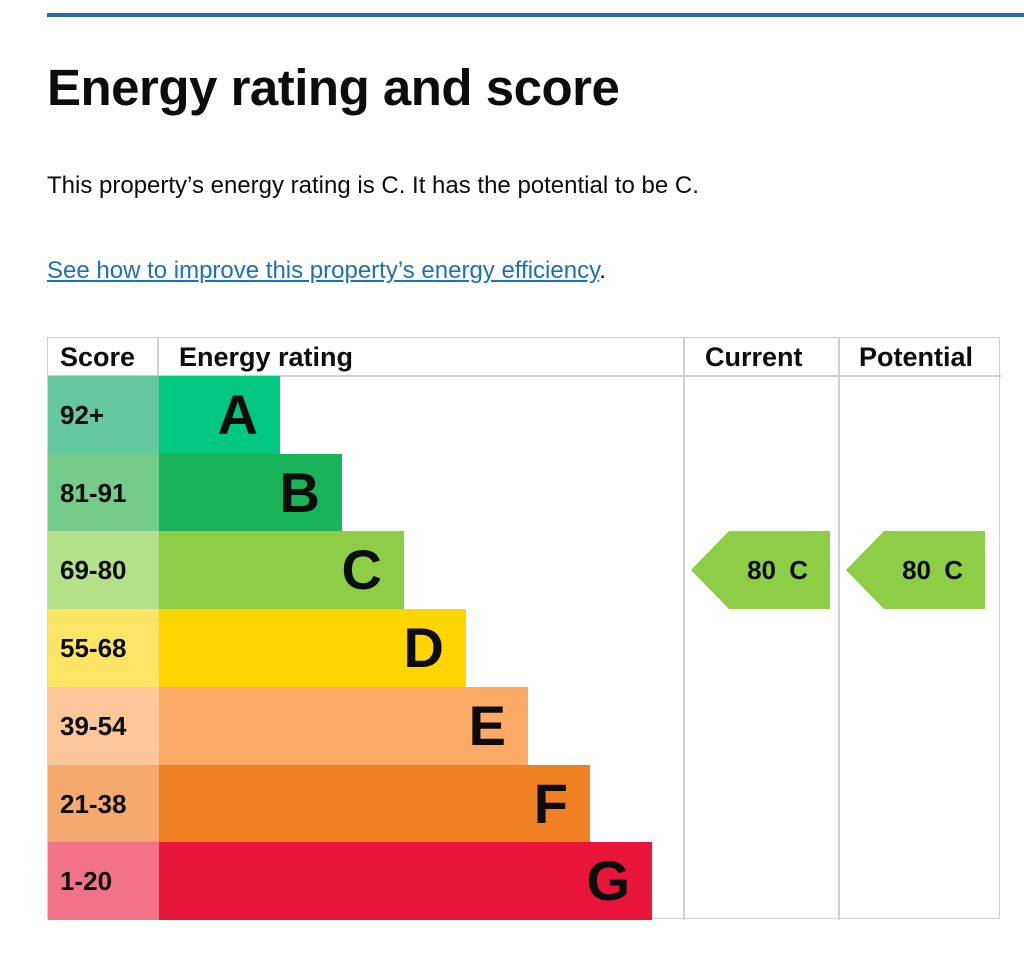 The width and height of the screenshot is (1024, 956). Describe the element at coordinates (602, 270) in the screenshot. I see `link-suffix: .` at that location.